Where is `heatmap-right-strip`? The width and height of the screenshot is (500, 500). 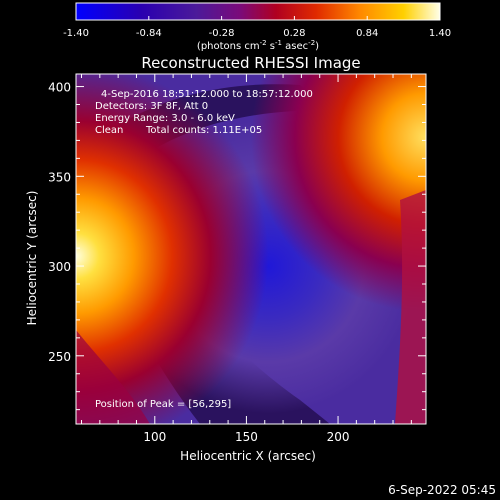
heatmap-right-strip is located at coordinates (410, 307).